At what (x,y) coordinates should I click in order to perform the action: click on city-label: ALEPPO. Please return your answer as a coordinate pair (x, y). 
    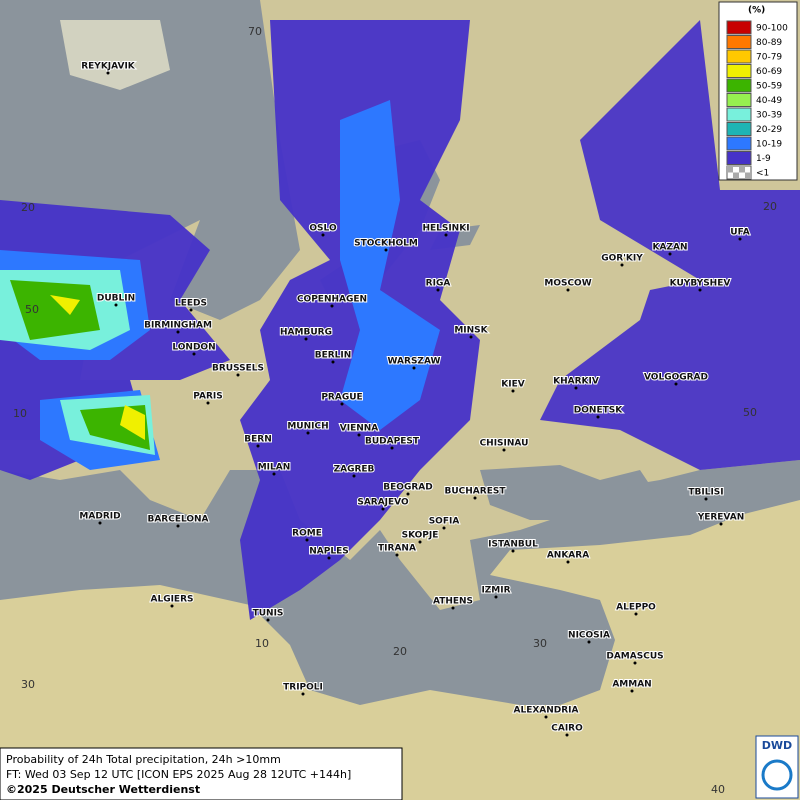
    Looking at the image, I should click on (636, 608).